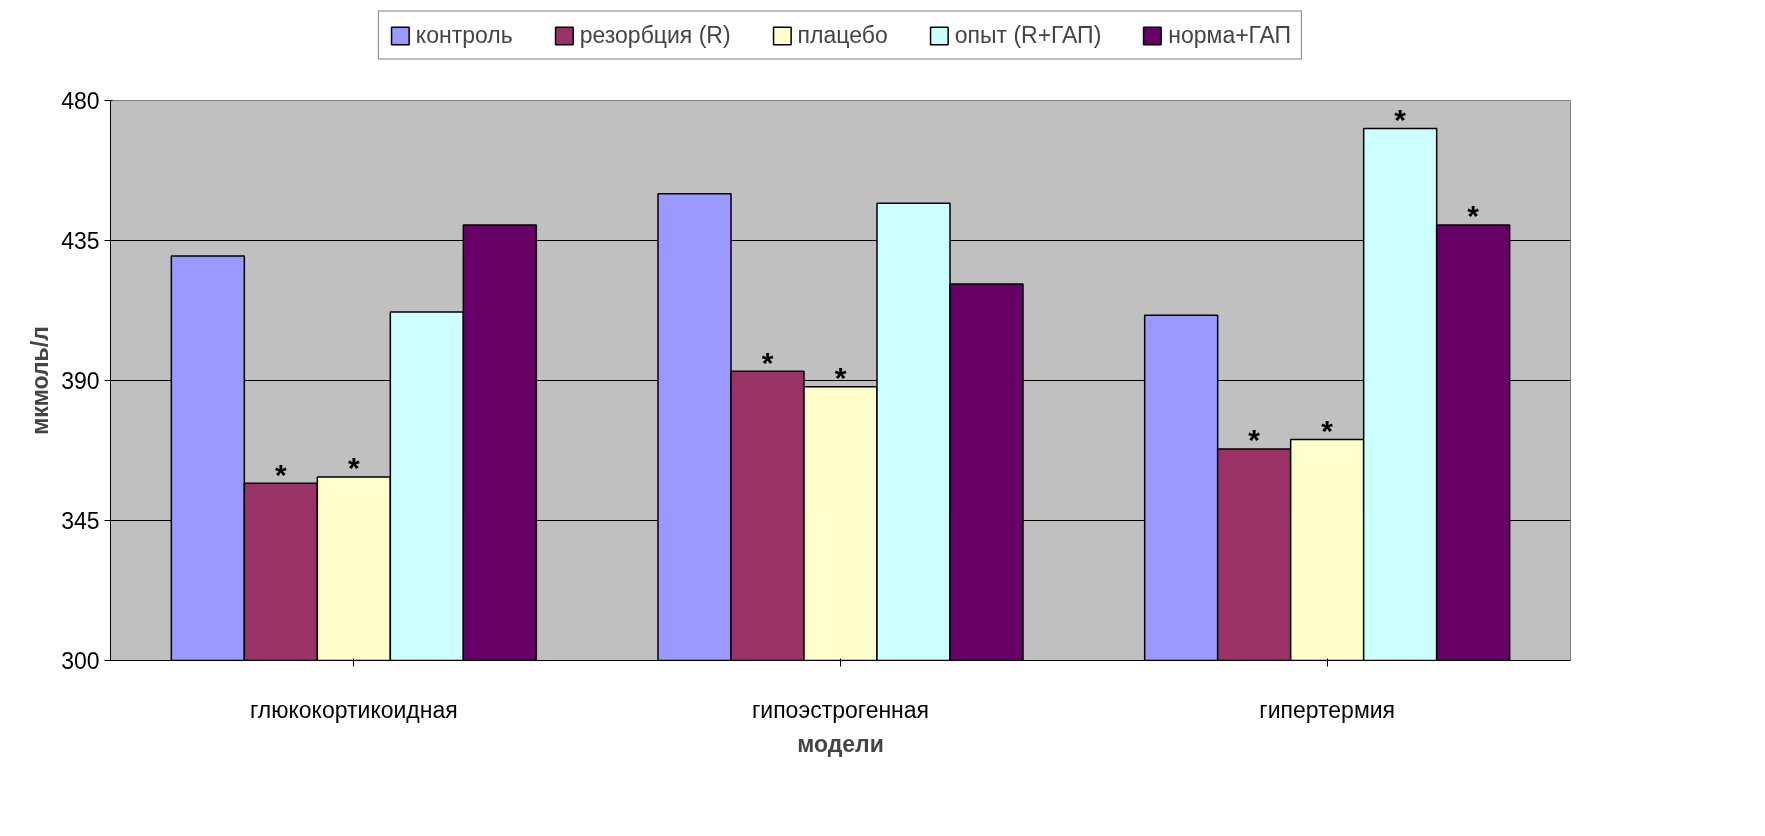 The image size is (1765, 836). What do you see at coordinates (353, 709) in the screenshot?
I see `x-tick-label: глюкокортикоидная` at bounding box center [353, 709].